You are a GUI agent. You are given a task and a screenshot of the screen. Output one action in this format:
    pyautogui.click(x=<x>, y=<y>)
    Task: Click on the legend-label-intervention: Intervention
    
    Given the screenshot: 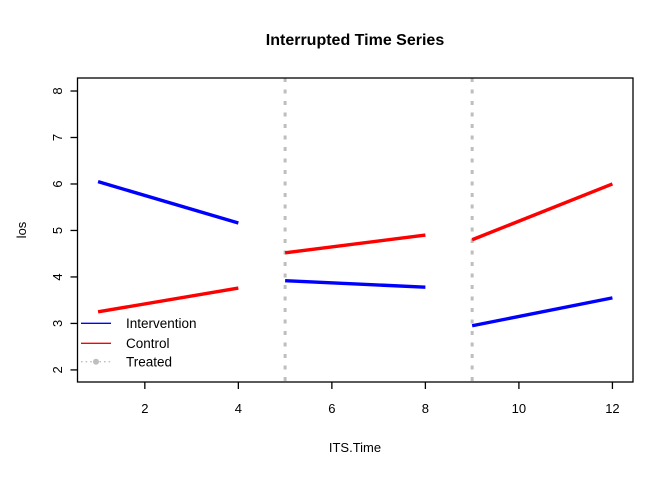 What is the action you would take?
    pyautogui.click(x=161, y=323)
    